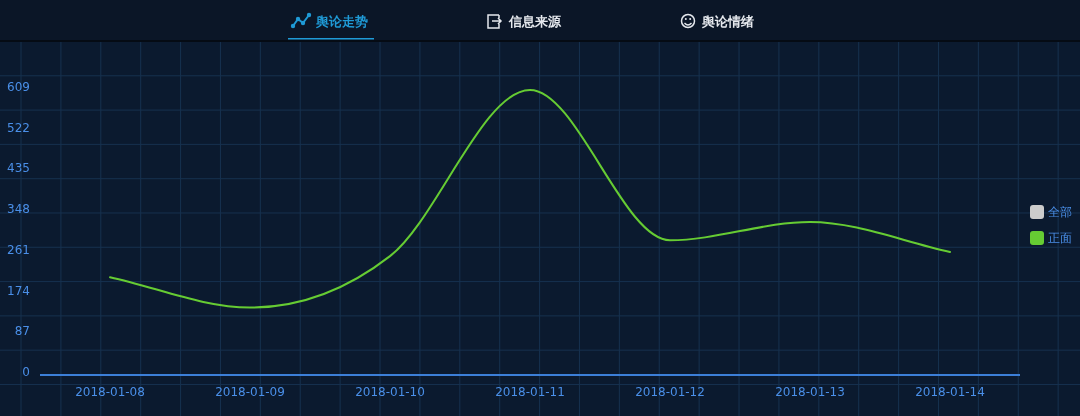 The height and width of the screenshot is (416, 1080). I want to click on text: 信息来源, so click(535, 21).